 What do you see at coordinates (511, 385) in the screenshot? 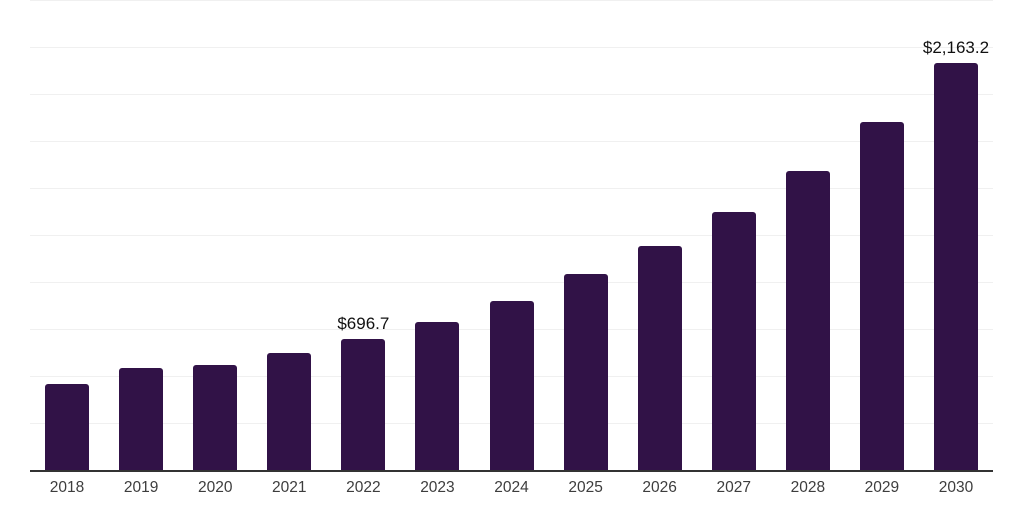
I see `bar-2024` at bounding box center [511, 385].